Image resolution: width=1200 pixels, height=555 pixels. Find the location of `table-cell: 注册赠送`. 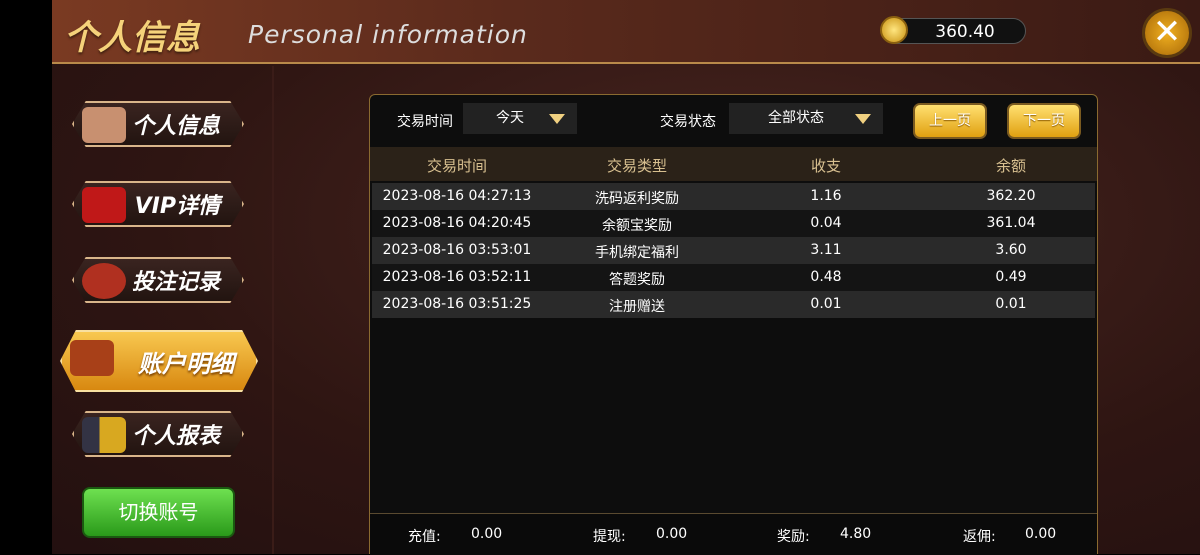

table-cell: 注册赠送 is located at coordinates (637, 307).